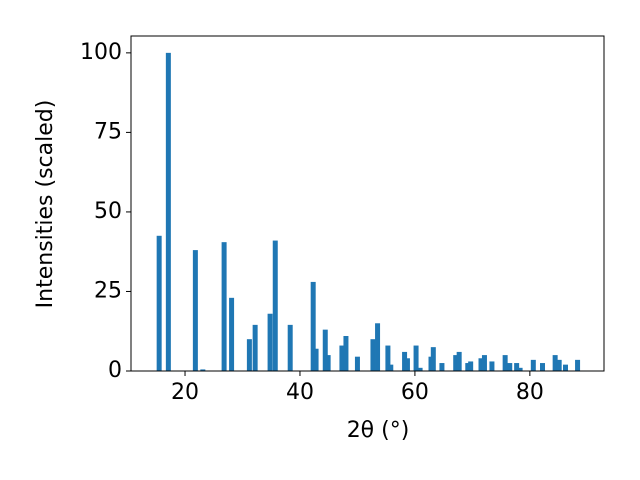  I want to click on x-axis-label: 2θ (°), so click(378, 430).